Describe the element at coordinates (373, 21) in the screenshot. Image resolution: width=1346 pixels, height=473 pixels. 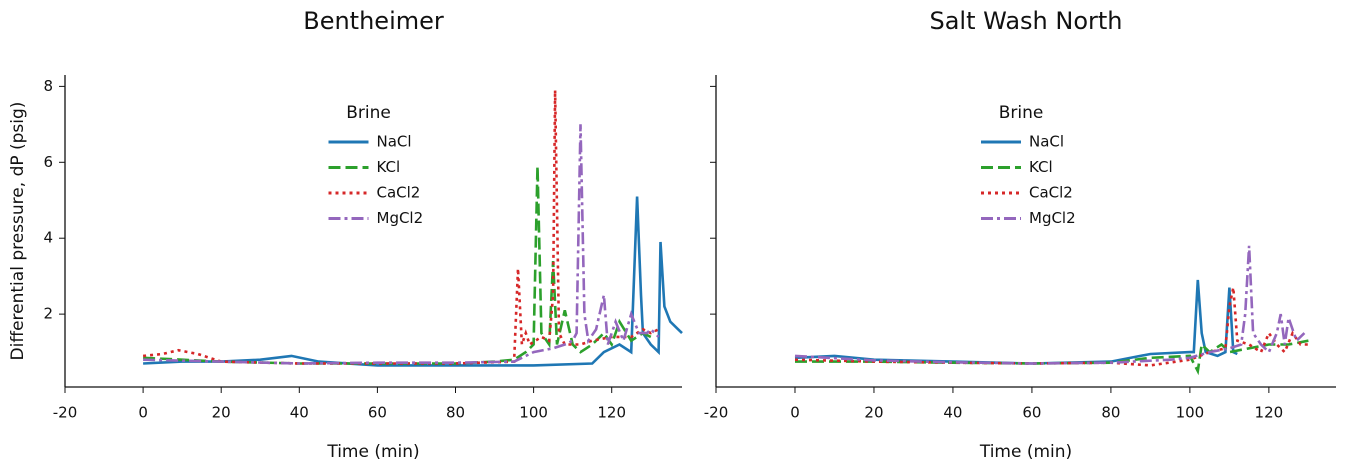
I see `chart-title: Bentheimer` at that location.